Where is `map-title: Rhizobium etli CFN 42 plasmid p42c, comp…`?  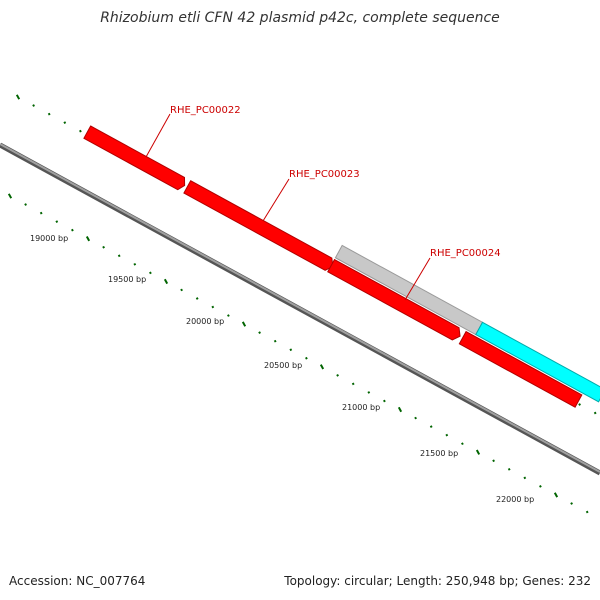
map-title: Rhizobium etli CFN 42 plasmid p42c, comp… is located at coordinates (300, 18).